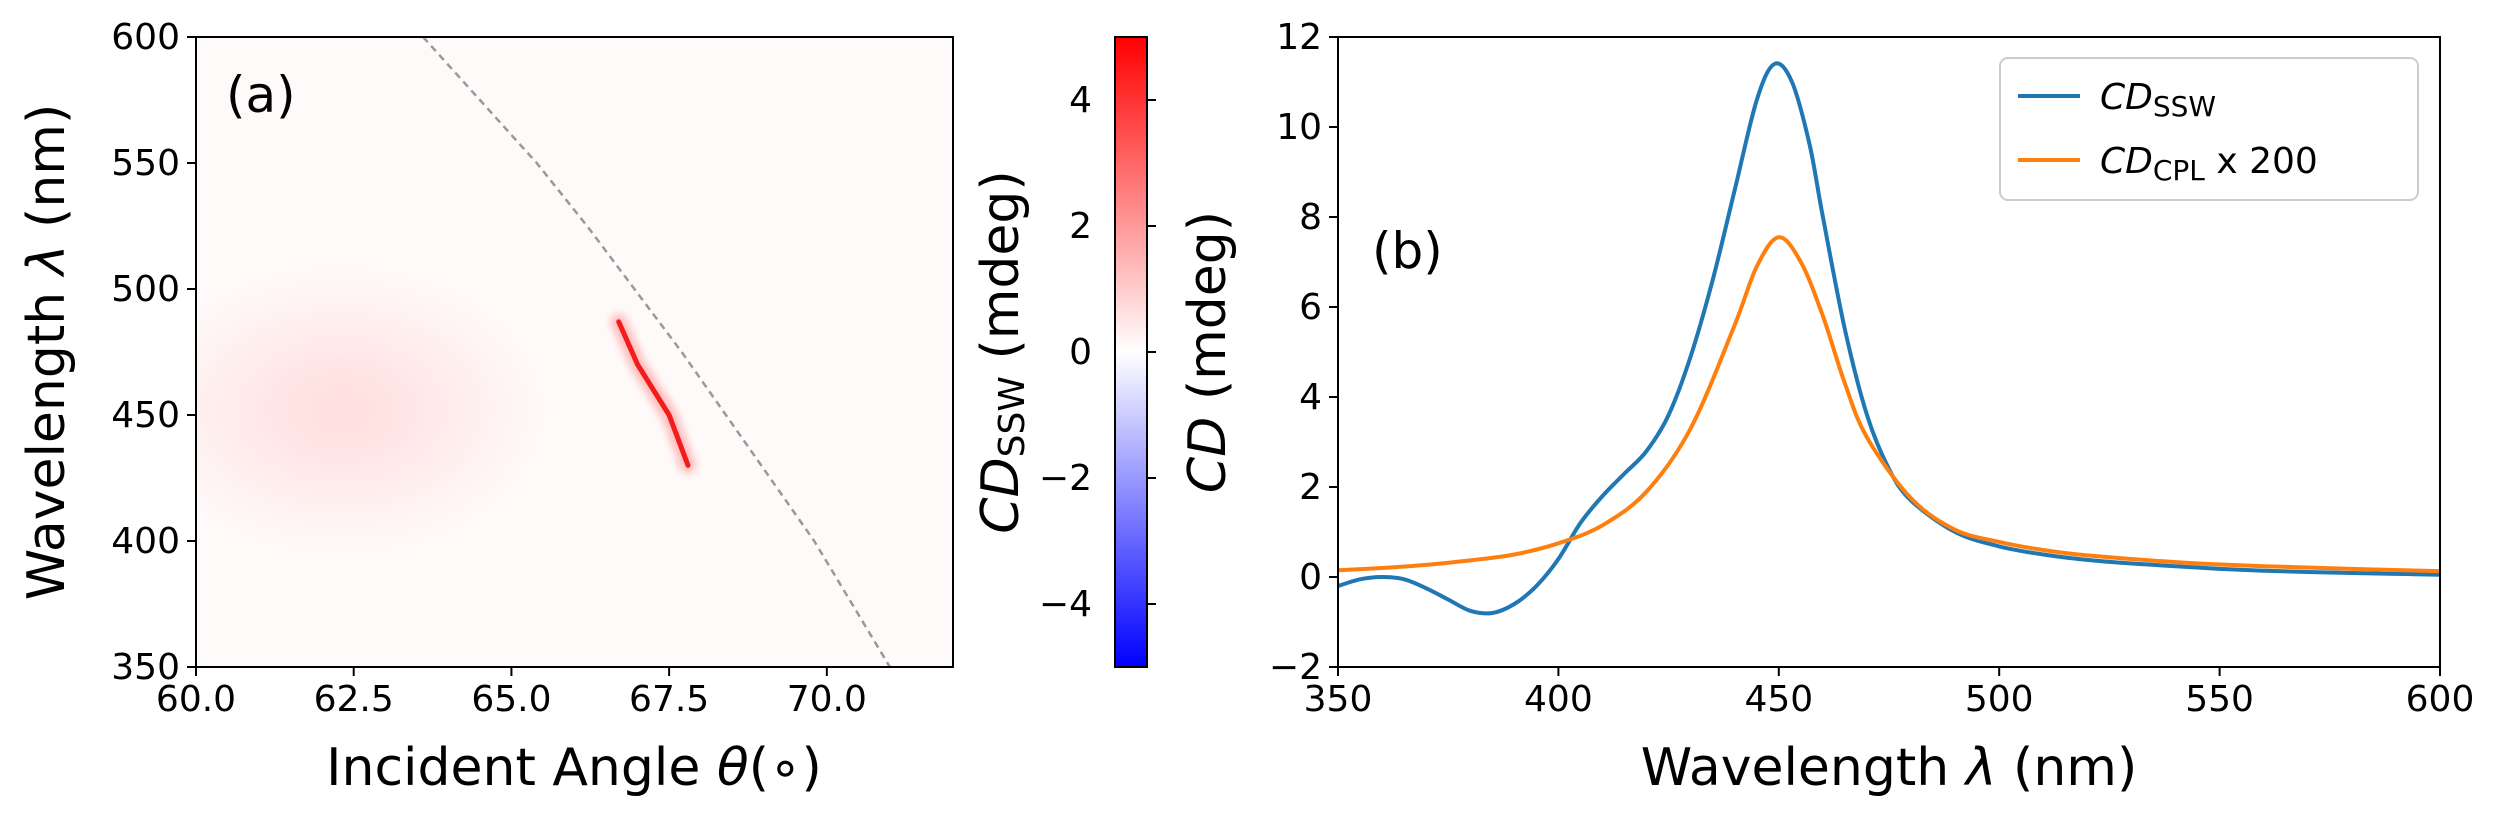 The width and height of the screenshot is (2500, 821). Describe the element at coordinates (145, 415) in the screenshot. I see `heatmap-y-tick-label: 450` at that location.